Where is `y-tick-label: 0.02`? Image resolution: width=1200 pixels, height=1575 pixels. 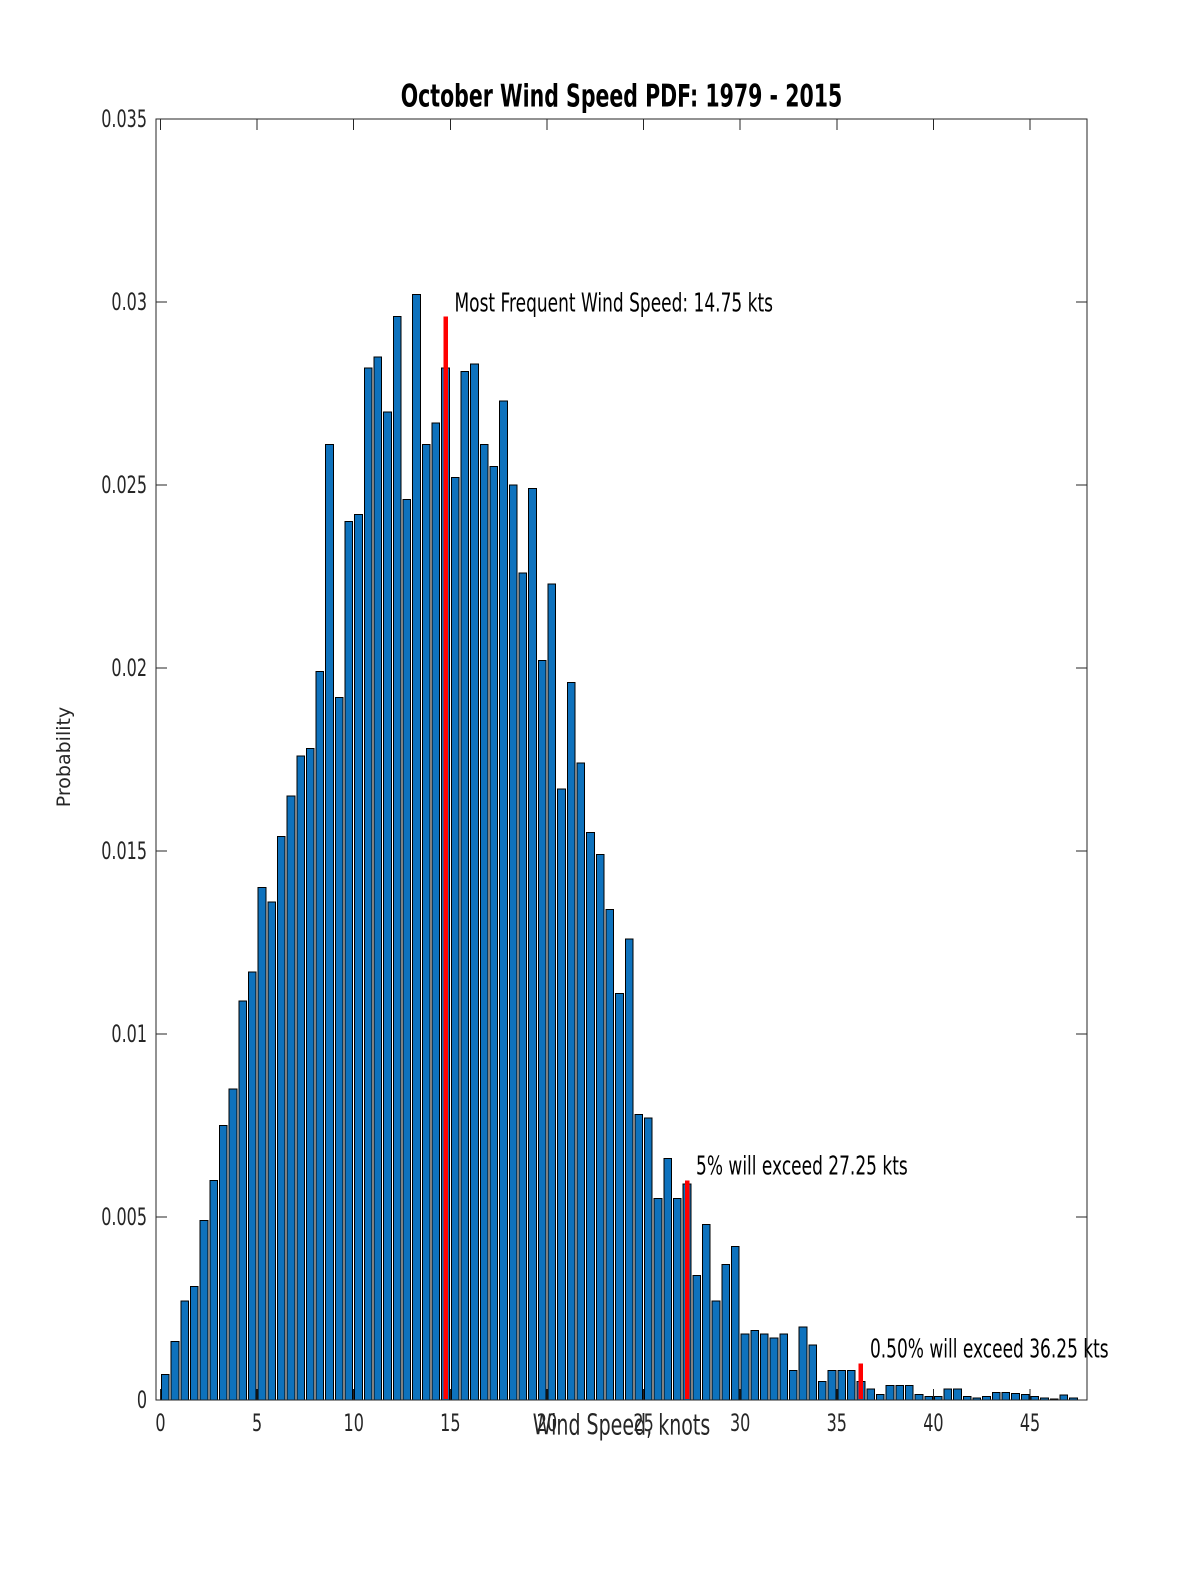 y-tick-label: 0.02 is located at coordinates (129, 668).